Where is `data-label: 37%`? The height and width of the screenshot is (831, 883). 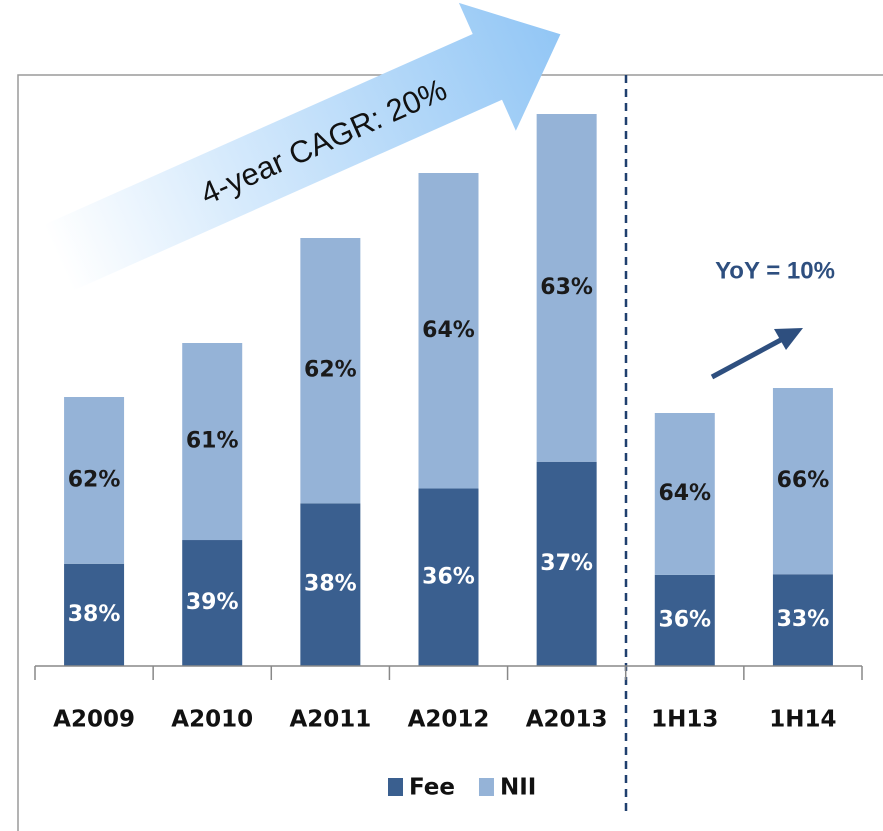
data-label: 37% is located at coordinates (566, 563).